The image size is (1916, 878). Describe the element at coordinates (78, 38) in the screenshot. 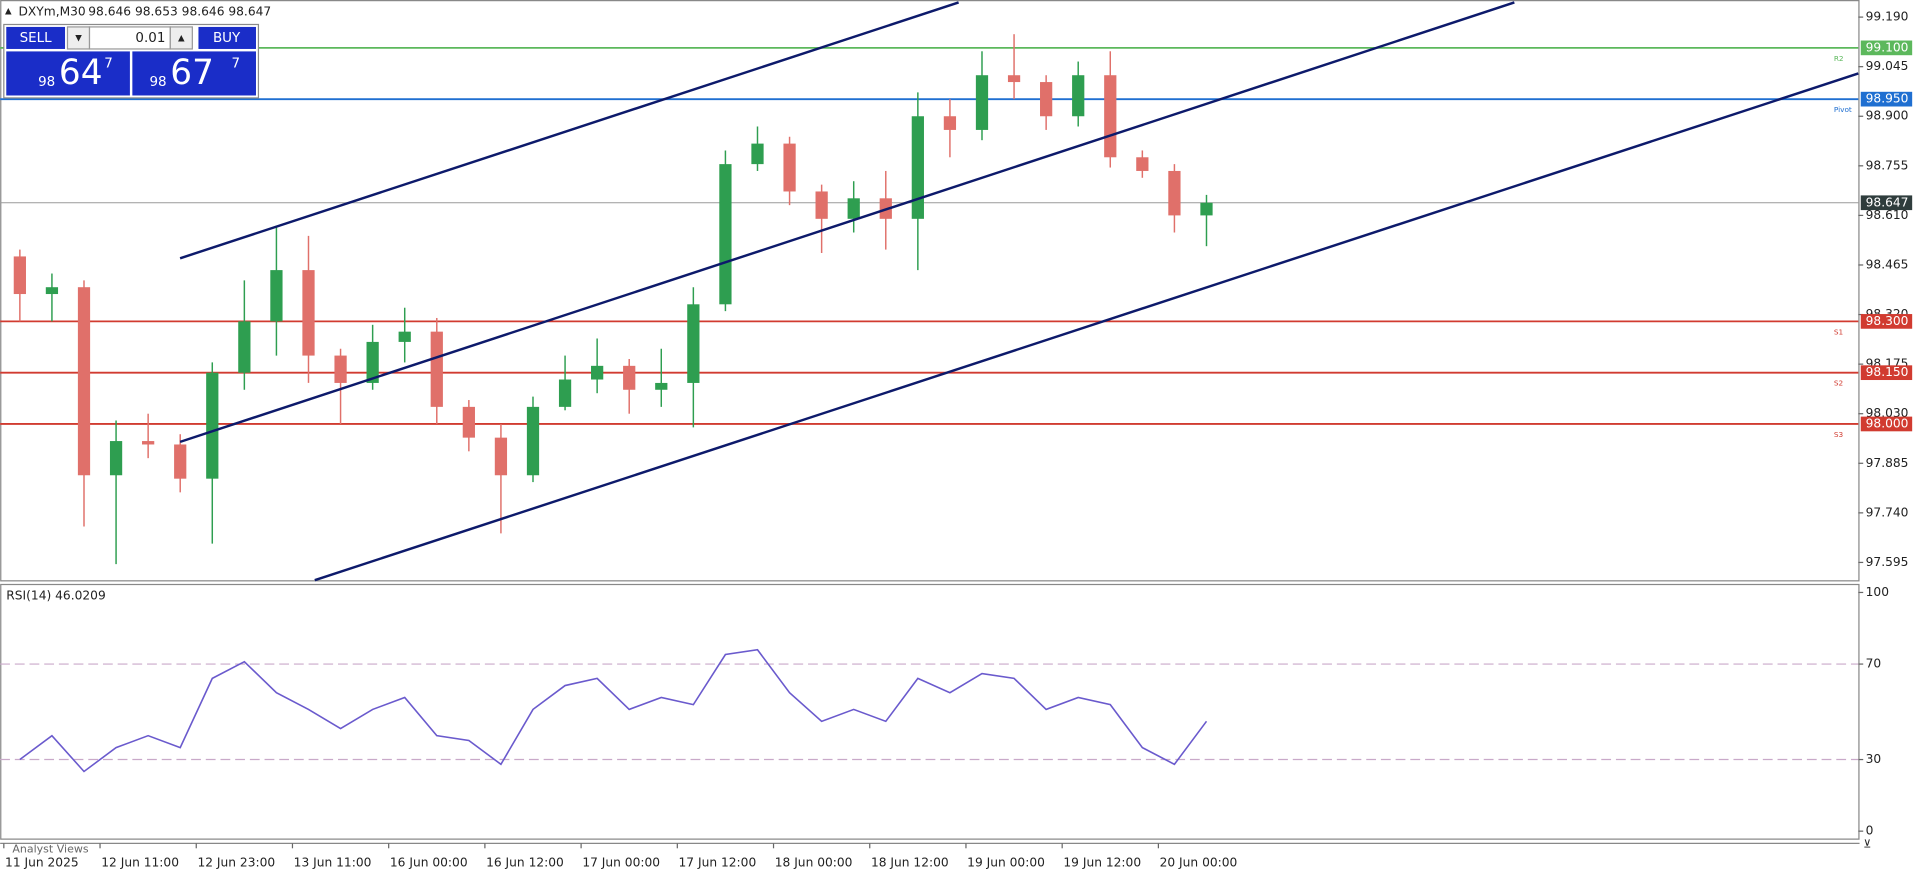

I see `lot-down-arrow: ▼` at that location.